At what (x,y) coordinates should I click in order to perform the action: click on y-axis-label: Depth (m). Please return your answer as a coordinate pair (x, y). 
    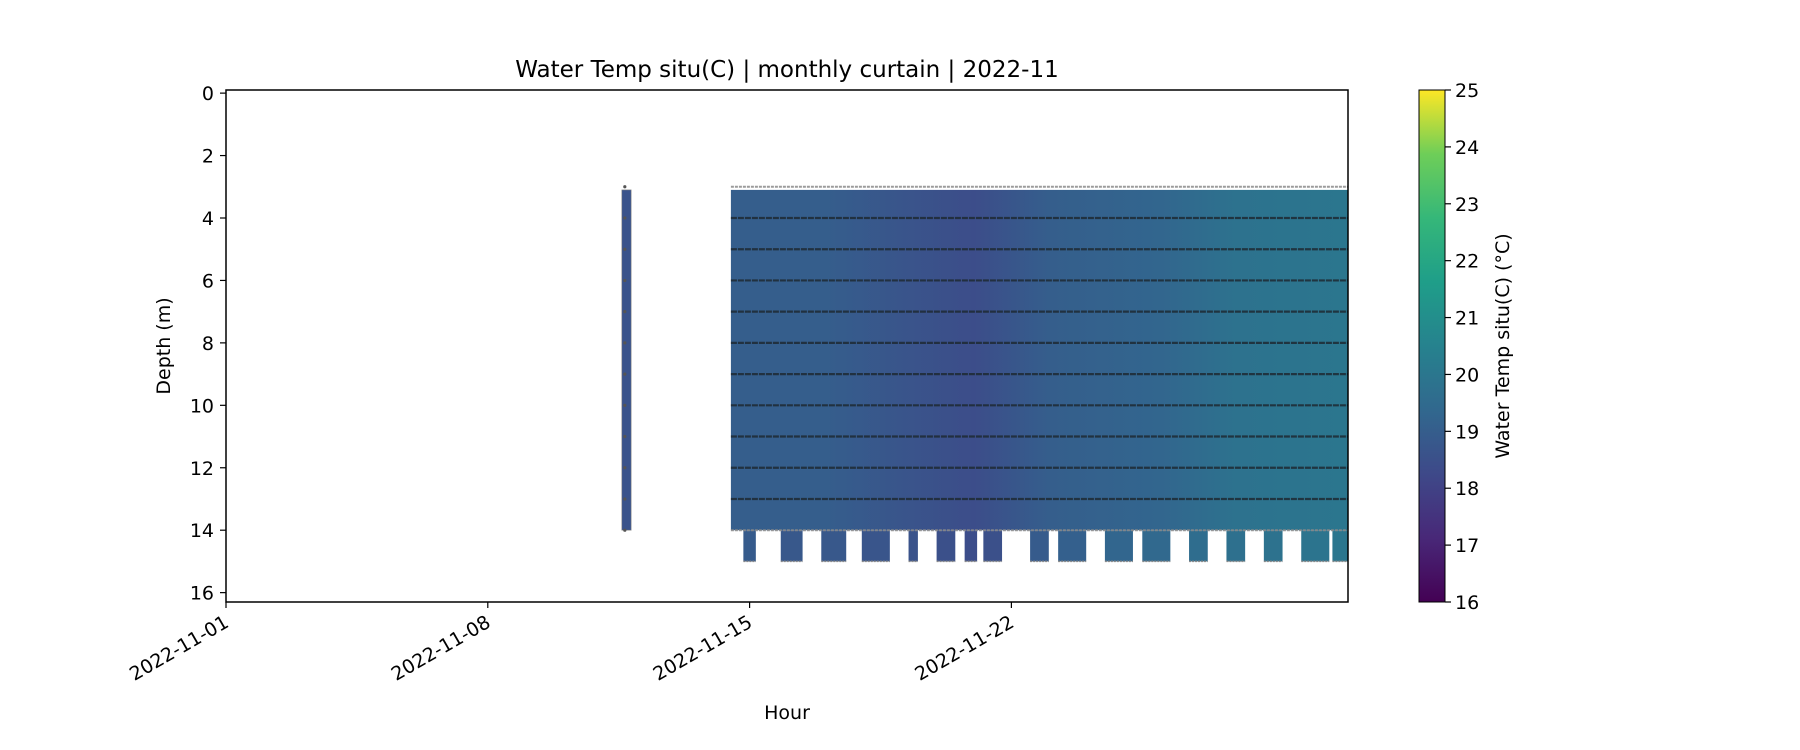
    Looking at the image, I should click on (164, 345).